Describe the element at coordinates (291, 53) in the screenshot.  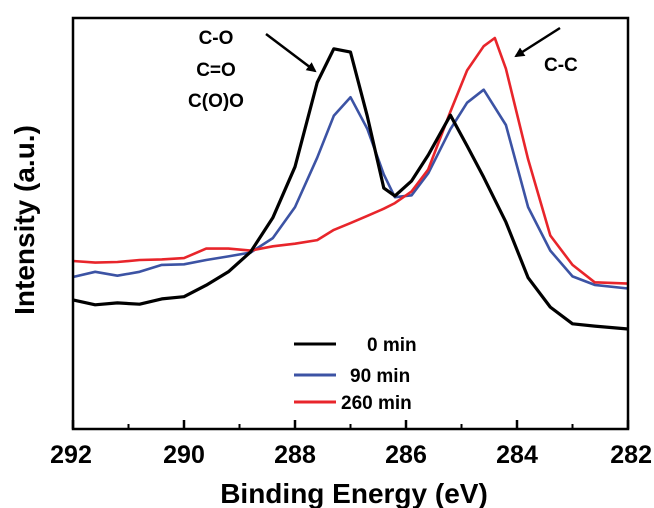
I see `annotation-arrow-oxygen` at that location.